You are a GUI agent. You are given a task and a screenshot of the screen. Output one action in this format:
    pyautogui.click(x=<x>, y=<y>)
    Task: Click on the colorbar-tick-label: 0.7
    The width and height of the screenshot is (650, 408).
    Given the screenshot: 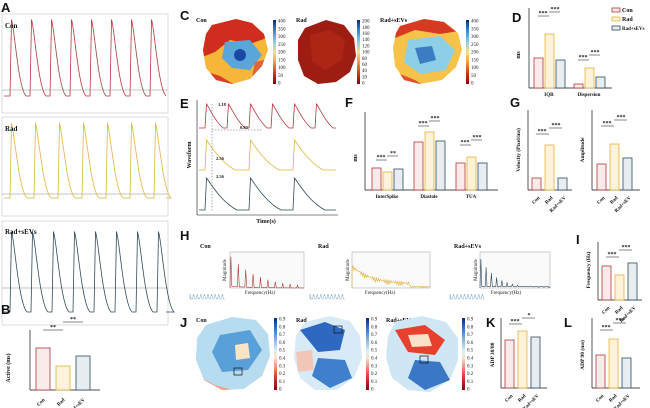 What is the action you would take?
    pyautogui.click(x=282, y=335)
    